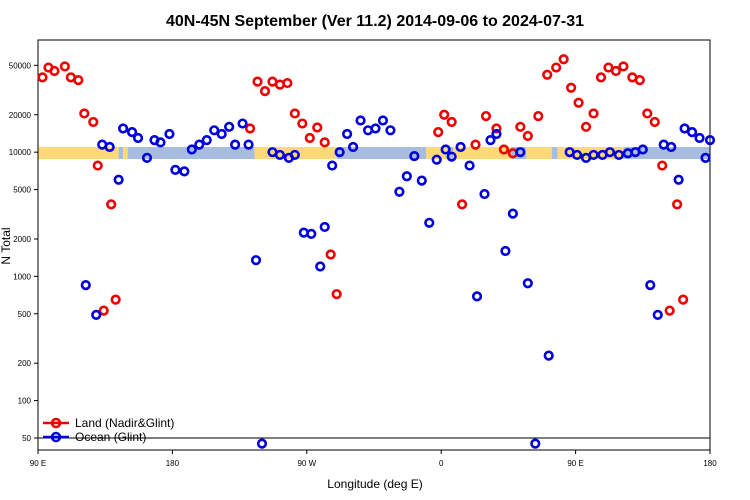 The height and width of the screenshot is (500, 750). I want to click on y-axis: 50 100 200 500 1000 2000 5000 10000 20000 50000, so click(23, 252).